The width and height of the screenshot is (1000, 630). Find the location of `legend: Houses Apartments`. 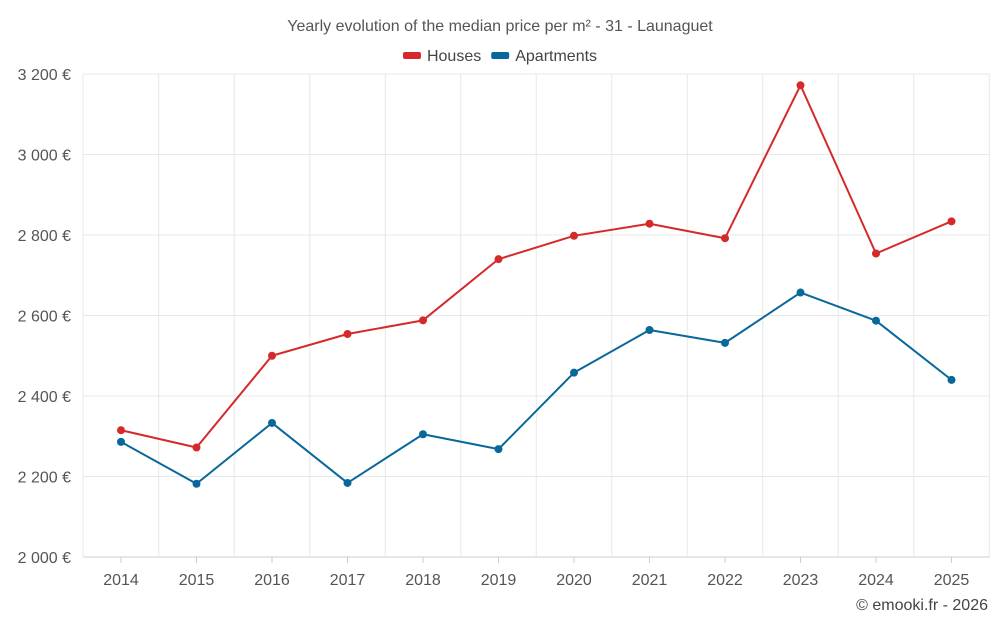

legend: Houses Apartments is located at coordinates (499, 56).